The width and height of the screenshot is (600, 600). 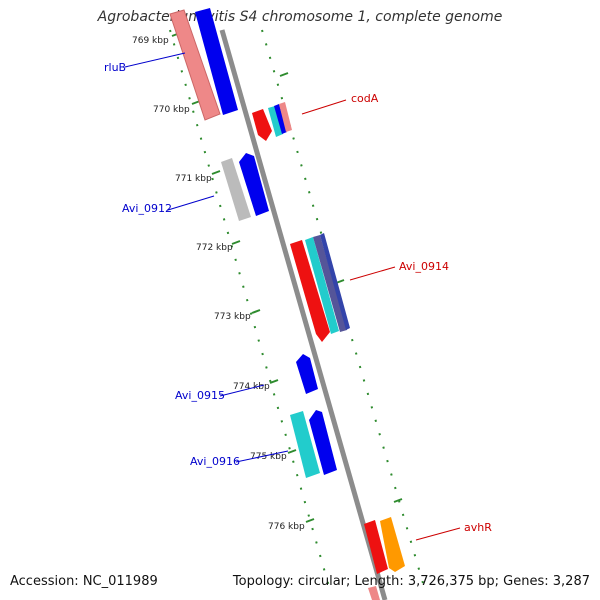 I want to click on tick-label-775: 775 kbp, so click(x=268, y=457).